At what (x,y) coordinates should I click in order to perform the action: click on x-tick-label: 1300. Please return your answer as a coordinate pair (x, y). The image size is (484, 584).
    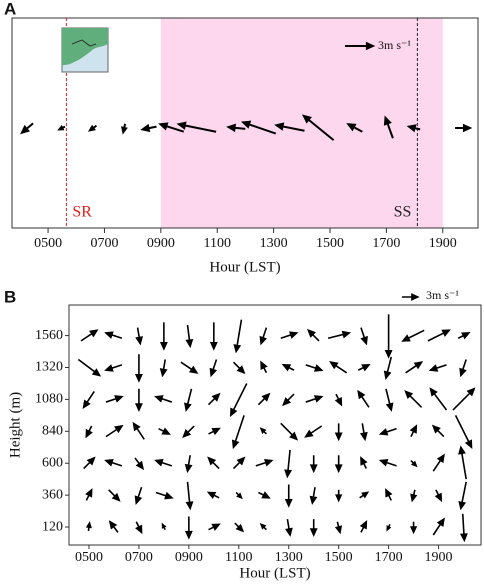
    Looking at the image, I should click on (289, 557).